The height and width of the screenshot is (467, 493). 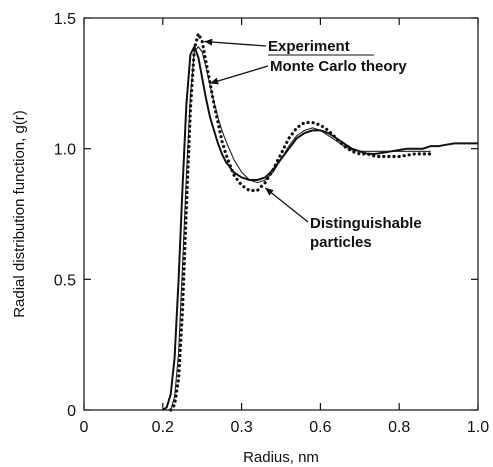 I want to click on annotation-distinguishable-text: Distinguishable, so click(x=366, y=223).